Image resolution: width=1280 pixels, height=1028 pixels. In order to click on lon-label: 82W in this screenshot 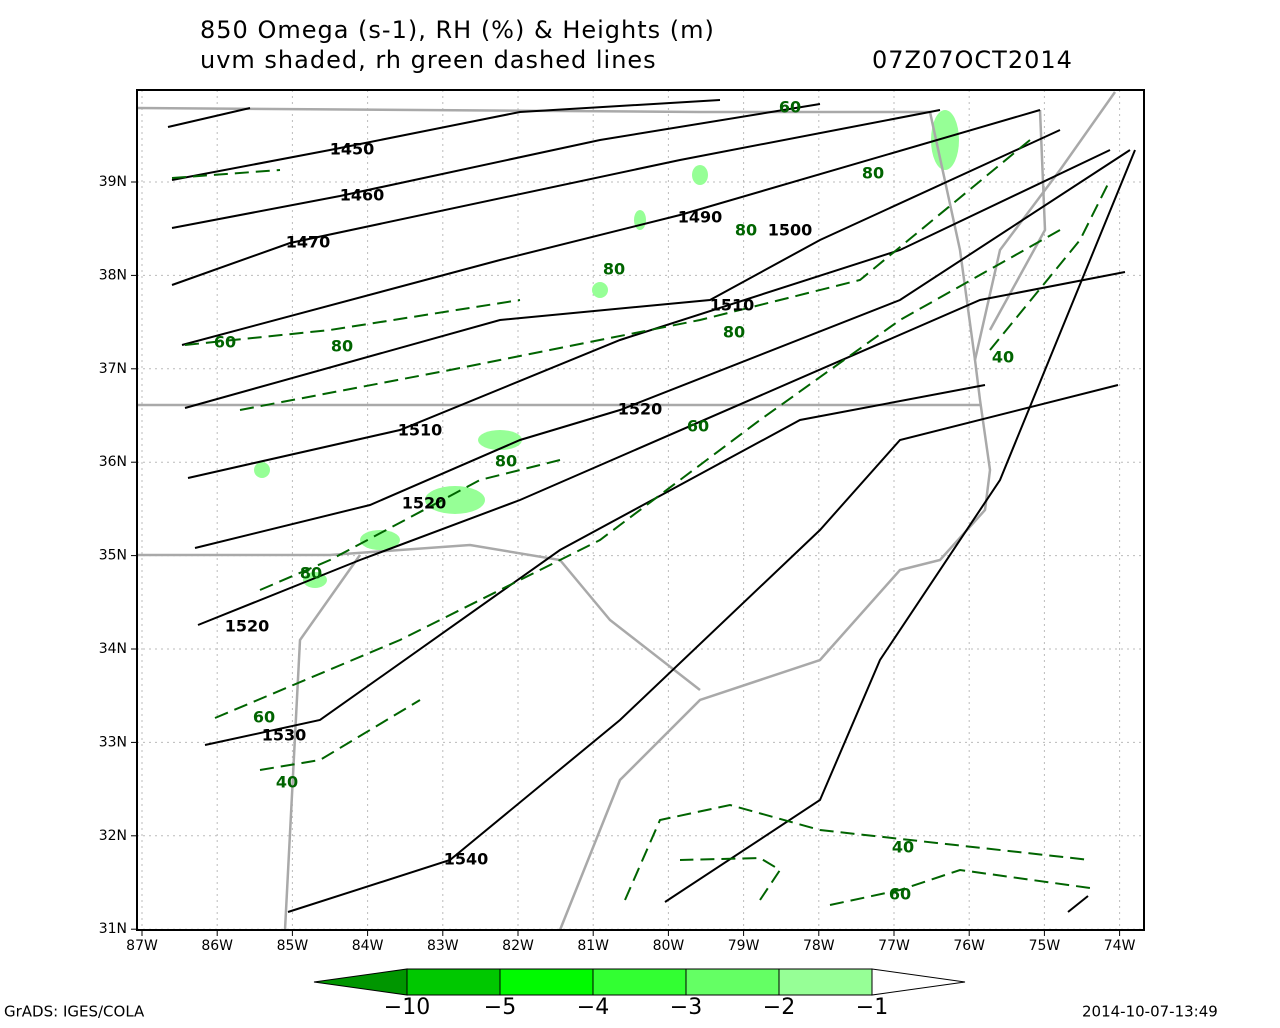, I will do `click(518, 946)`.